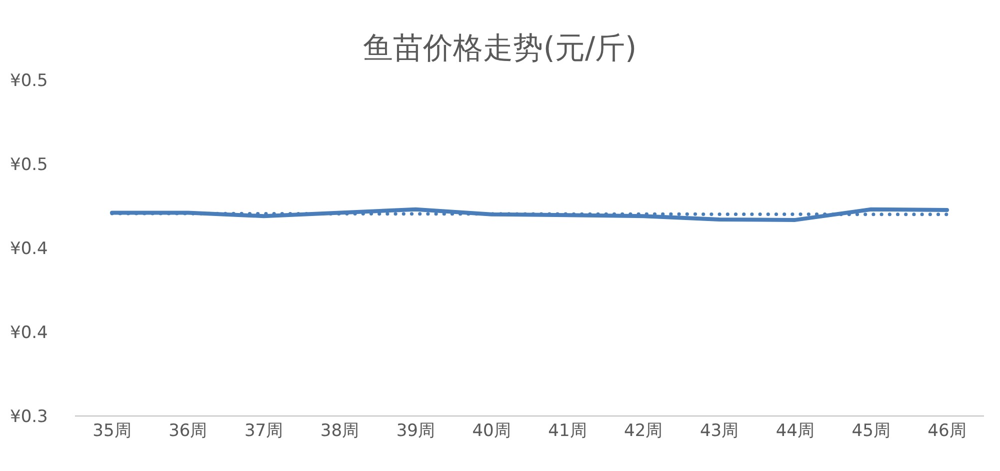 This screenshot has height=471, width=1000. Describe the element at coordinates (415, 431) in the screenshot. I see `x-tick-label: 39周` at that location.